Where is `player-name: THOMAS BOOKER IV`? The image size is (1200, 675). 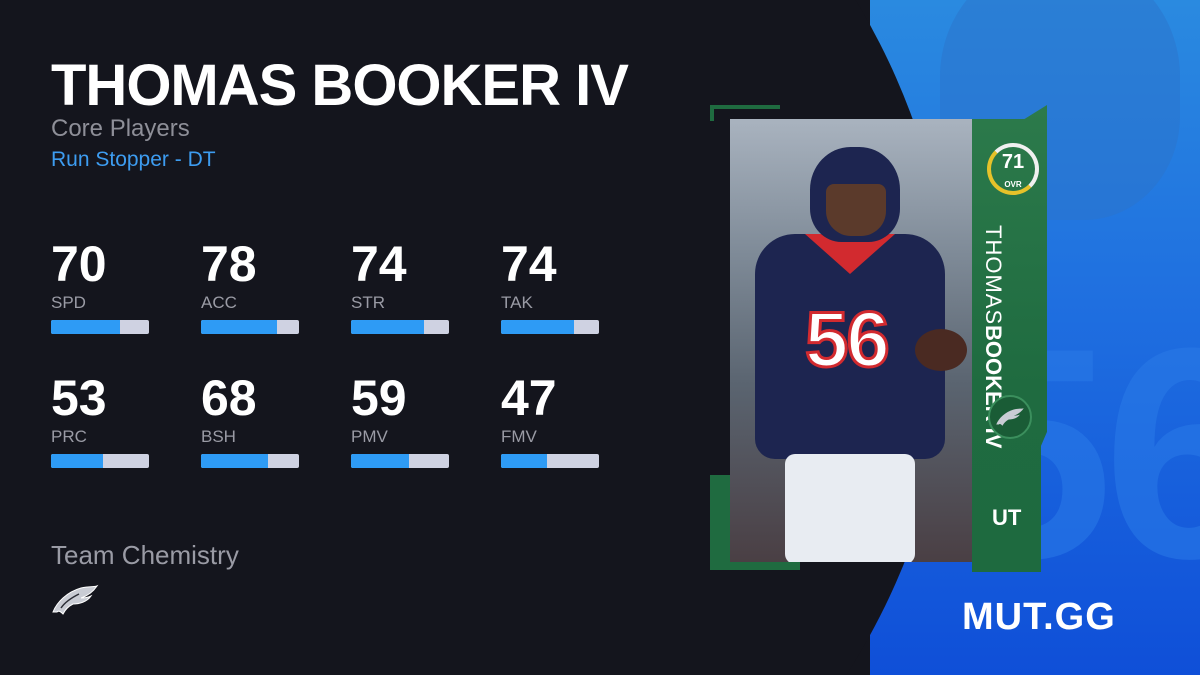
player-name: THOMAS BOOKER IV is located at coordinates (340, 85).